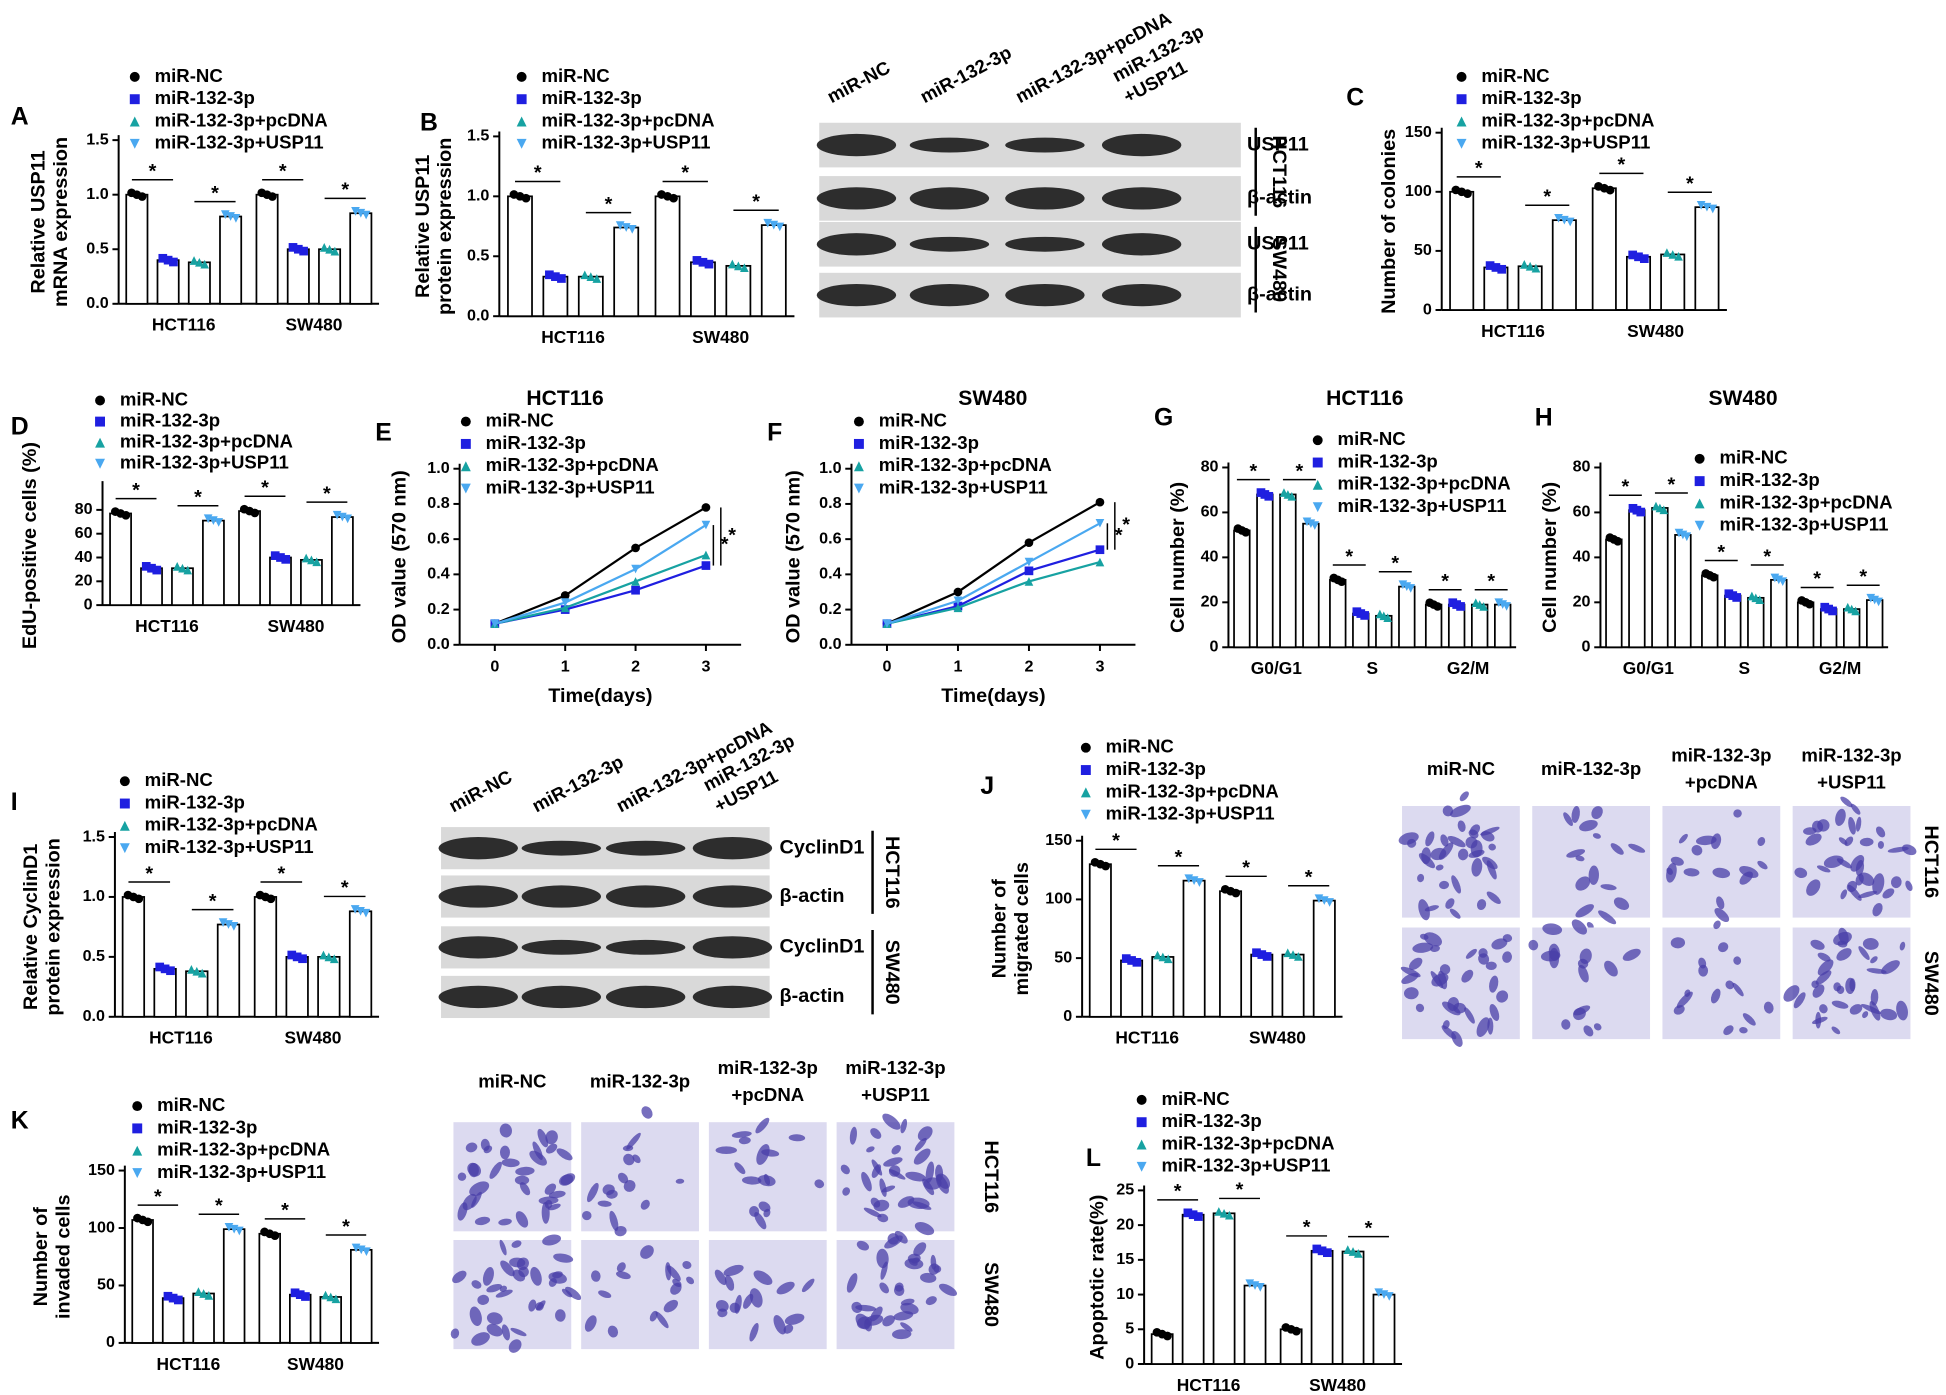  I want to click on legend-label: miR-132-3p+pcDNA, so click(1424, 483).